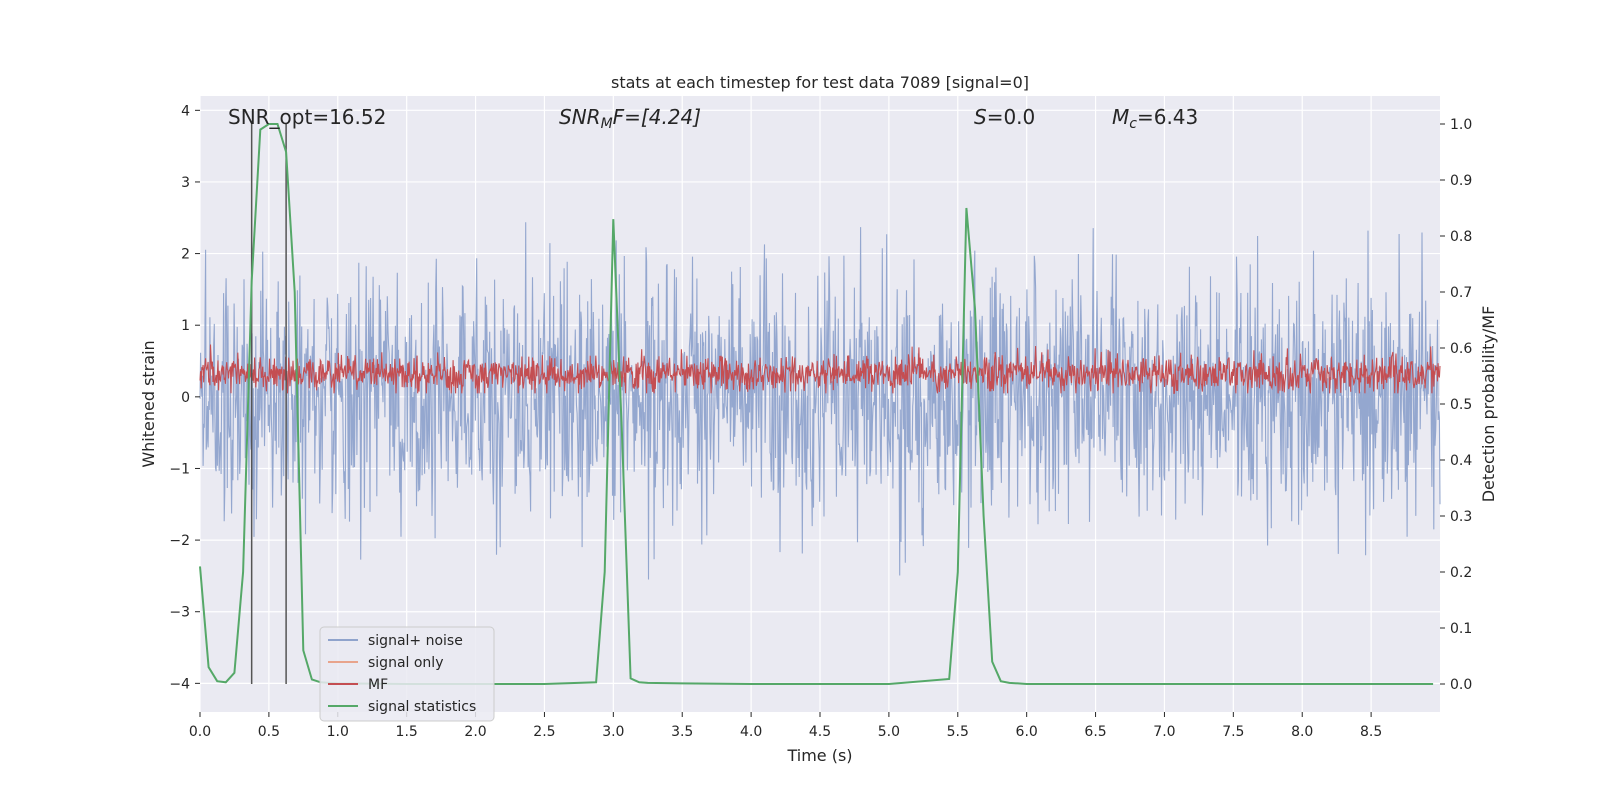  Describe the element at coordinates (889, 732) in the screenshot. I see `x-tick-label: 5.0` at that location.